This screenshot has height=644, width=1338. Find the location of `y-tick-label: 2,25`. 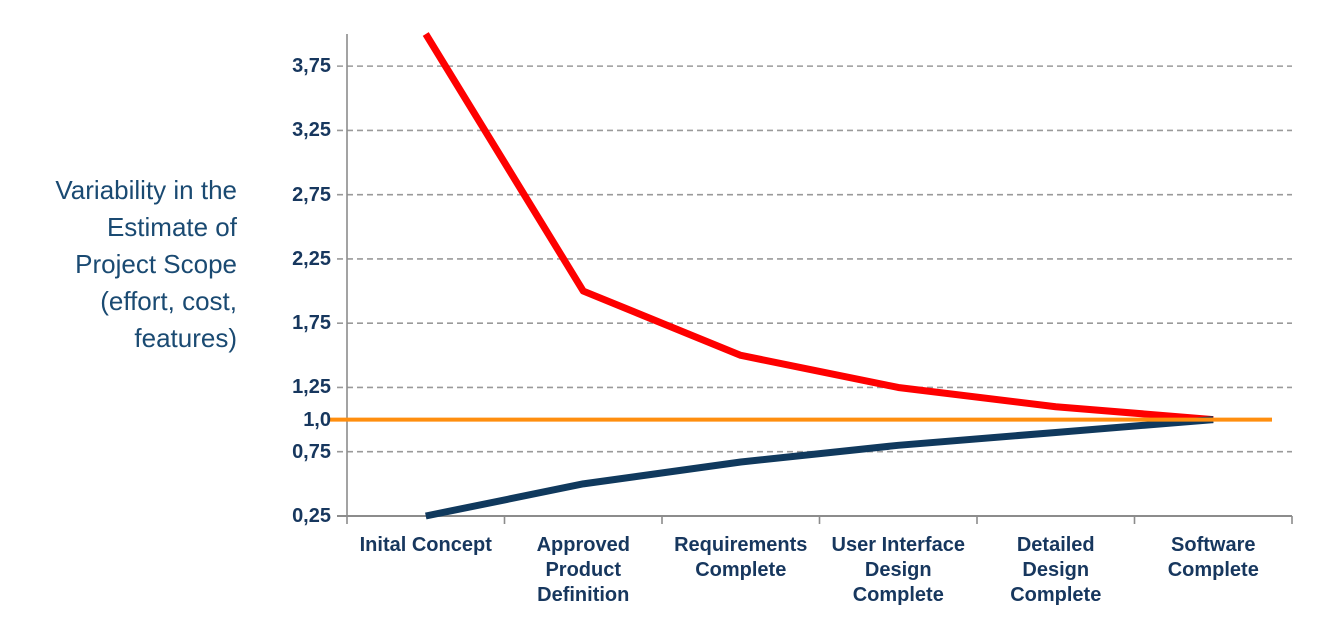

y-tick-label: 2,25 is located at coordinates (311, 258).